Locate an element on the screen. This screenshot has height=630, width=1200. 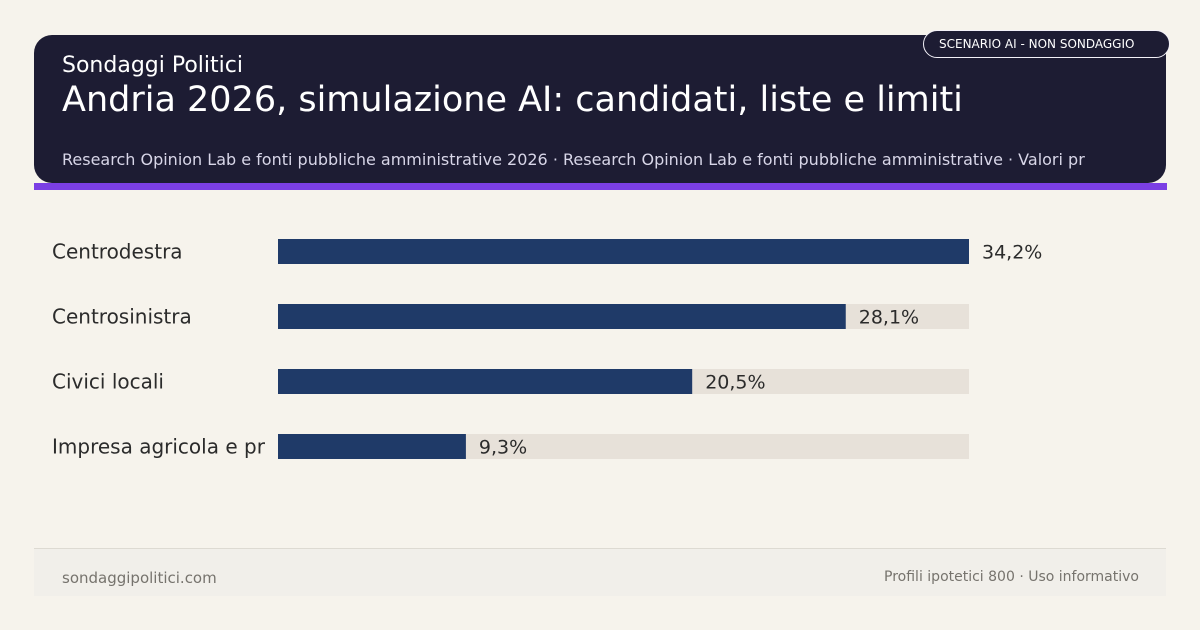
value-label: 28,1% is located at coordinates (889, 318).